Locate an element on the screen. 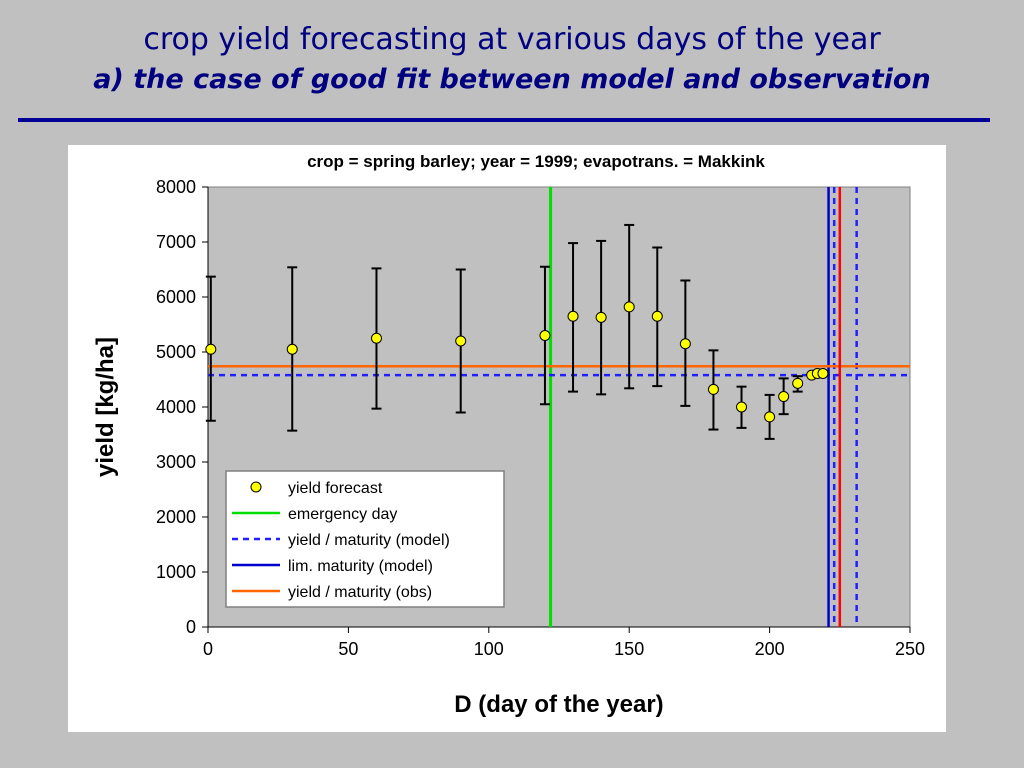 This screenshot has height=768, width=1024. y-tick-label: 6000 is located at coordinates (176, 297).